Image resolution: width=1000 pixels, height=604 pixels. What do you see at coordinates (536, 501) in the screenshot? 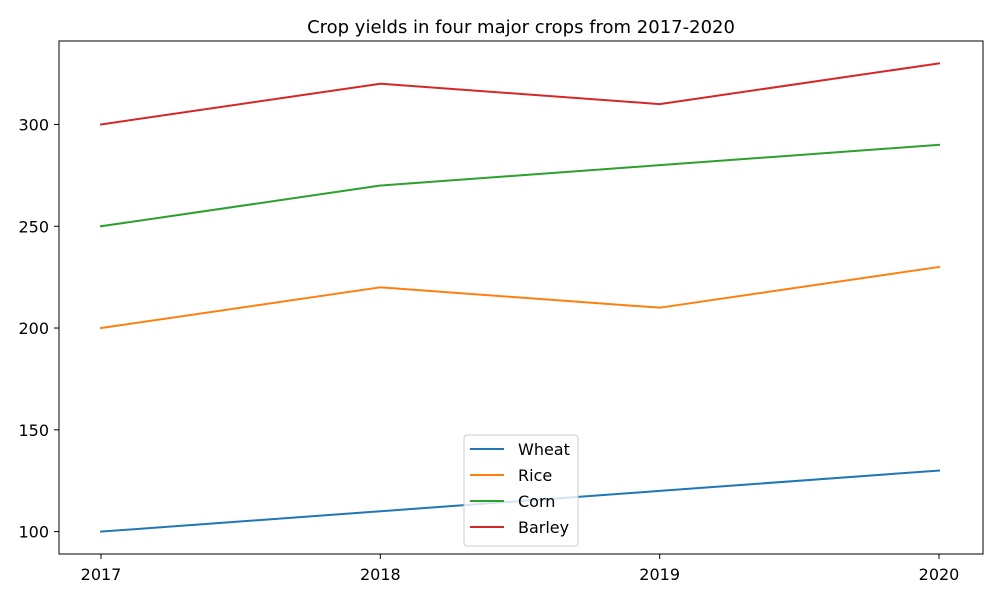
I see `legend-label-corn: Corn` at bounding box center [536, 501].